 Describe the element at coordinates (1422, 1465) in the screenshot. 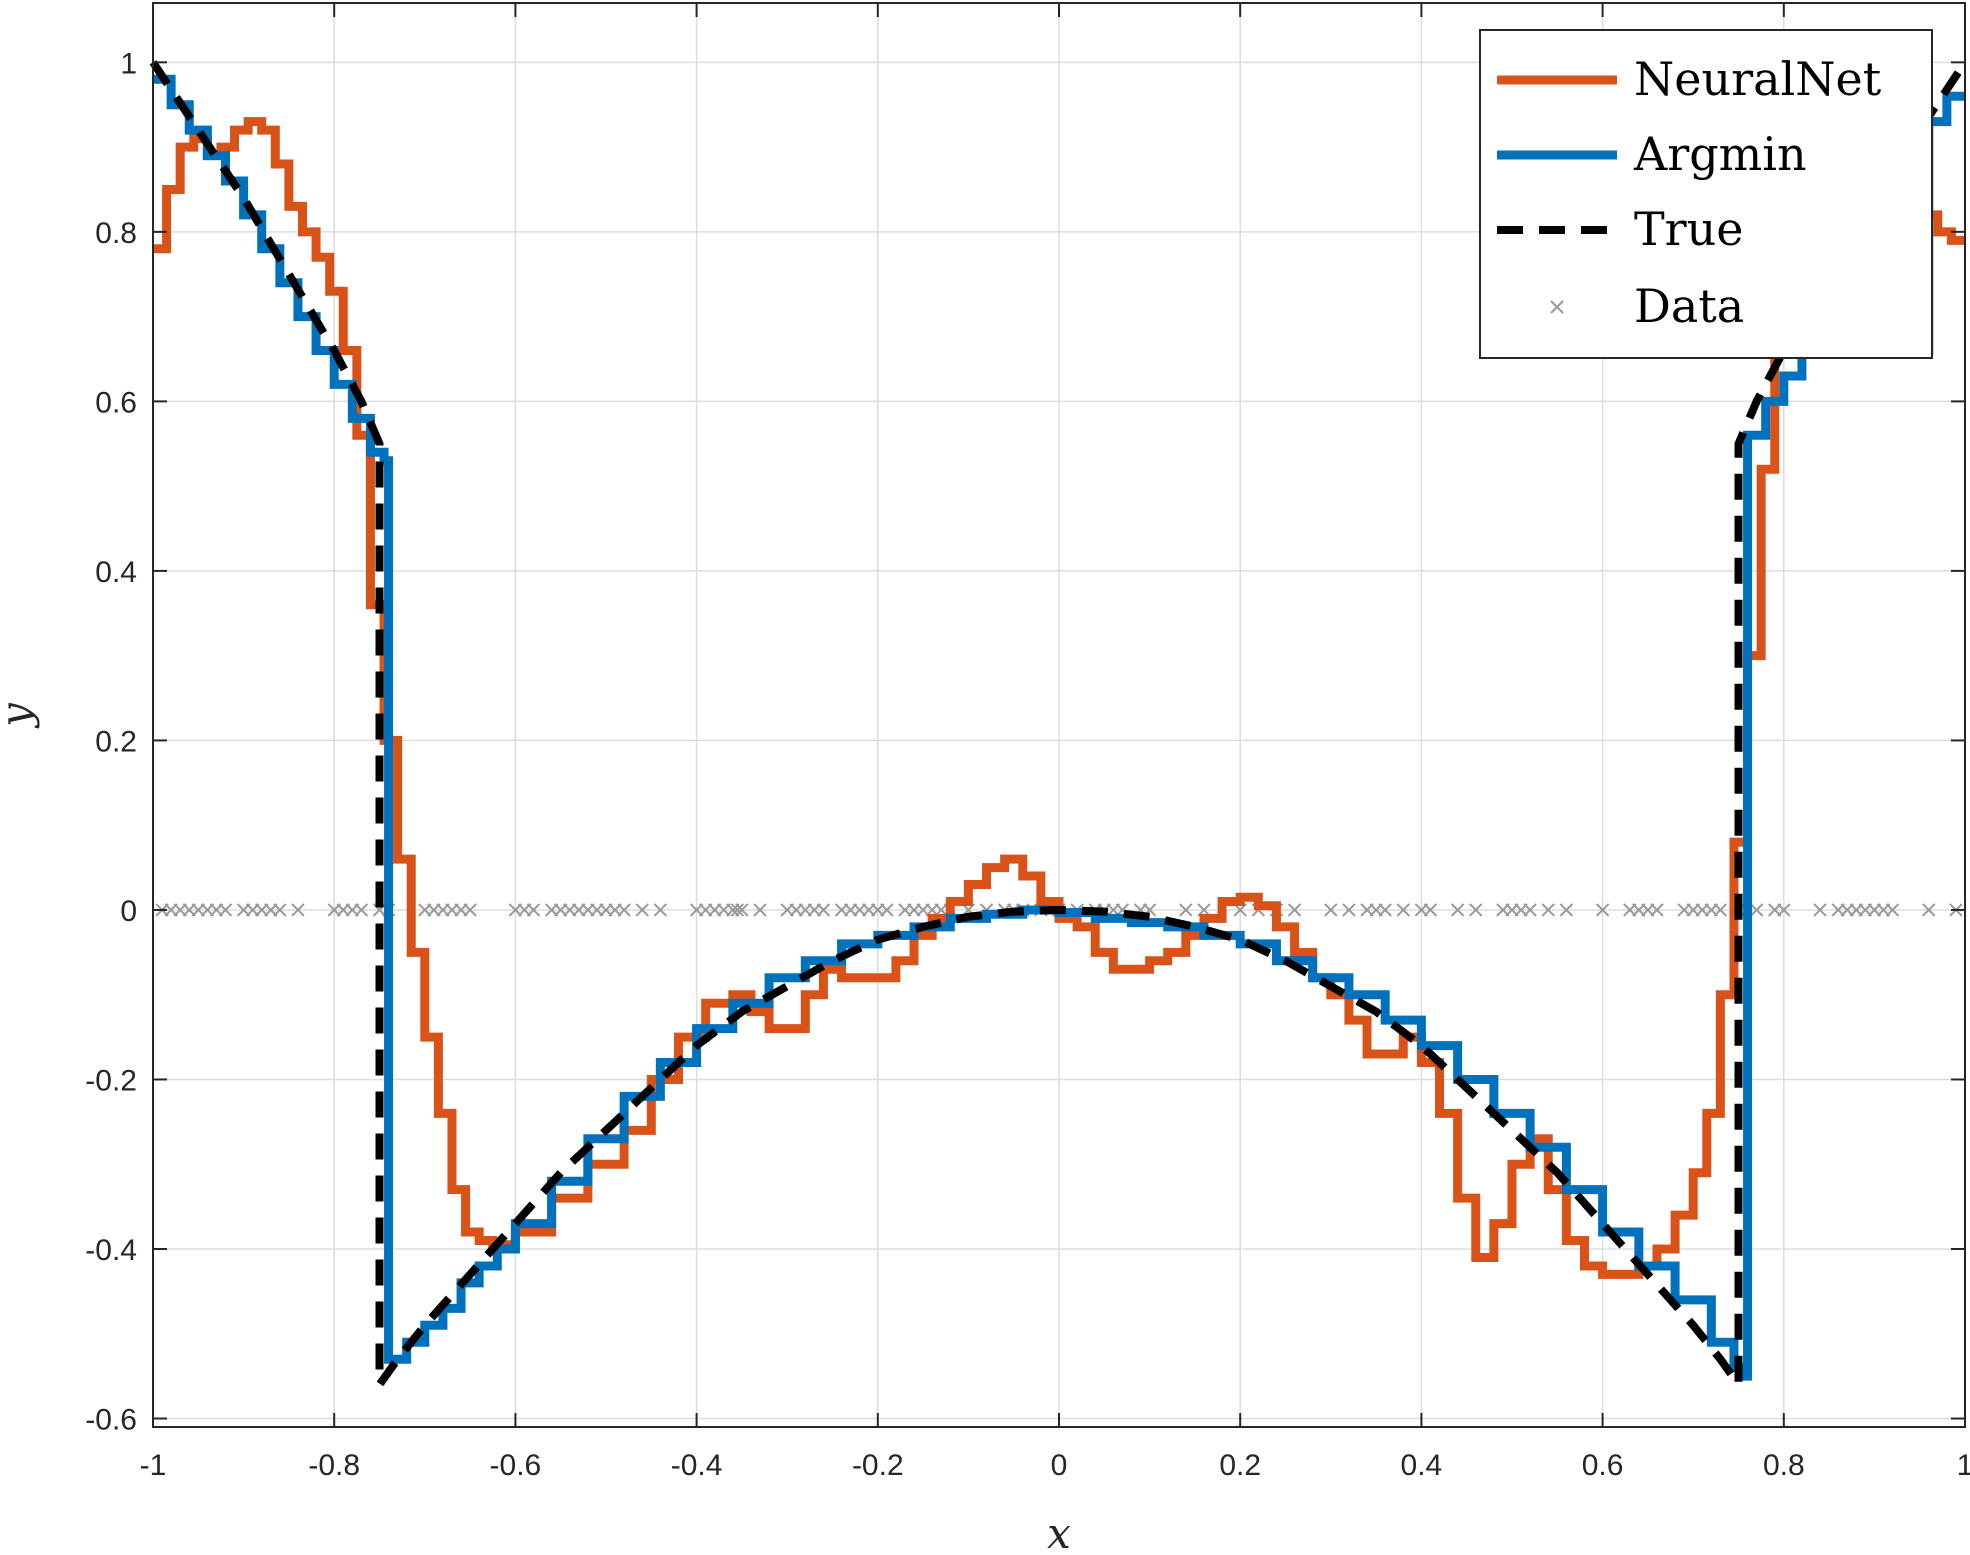

I see `x-tick-label: 0.4` at that location.